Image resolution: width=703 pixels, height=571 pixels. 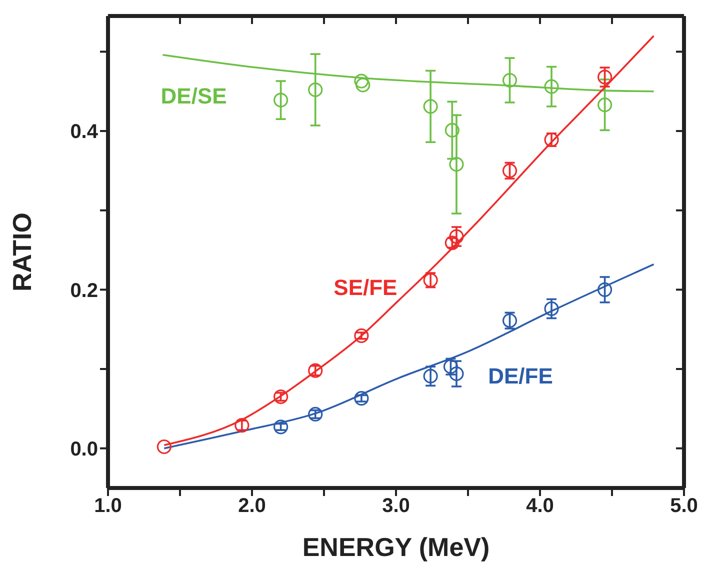 What do you see at coordinates (108, 506) in the screenshot?
I see `text: 1.0` at bounding box center [108, 506].